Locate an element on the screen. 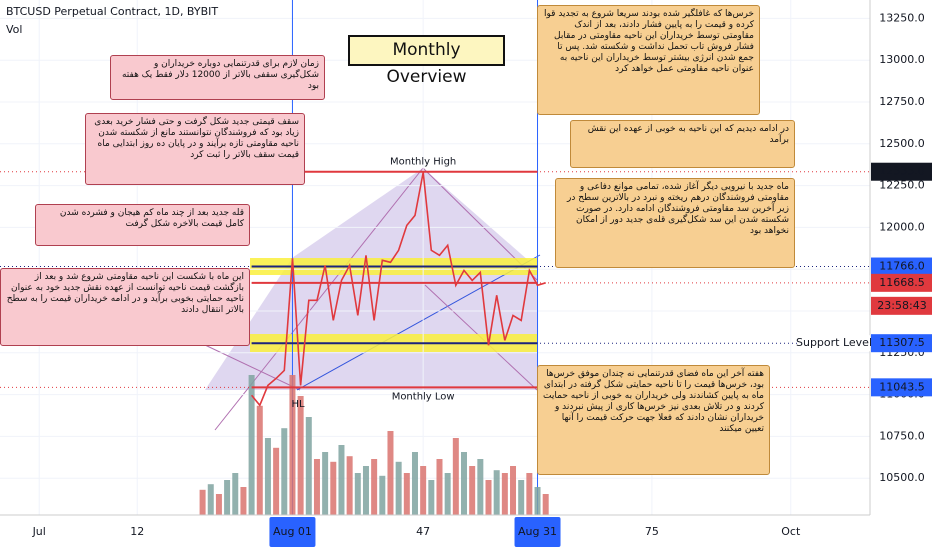 Image resolution: width=932 pixels, height=550 pixels. y-tick-label: 13250.0 is located at coordinates (902, 17).